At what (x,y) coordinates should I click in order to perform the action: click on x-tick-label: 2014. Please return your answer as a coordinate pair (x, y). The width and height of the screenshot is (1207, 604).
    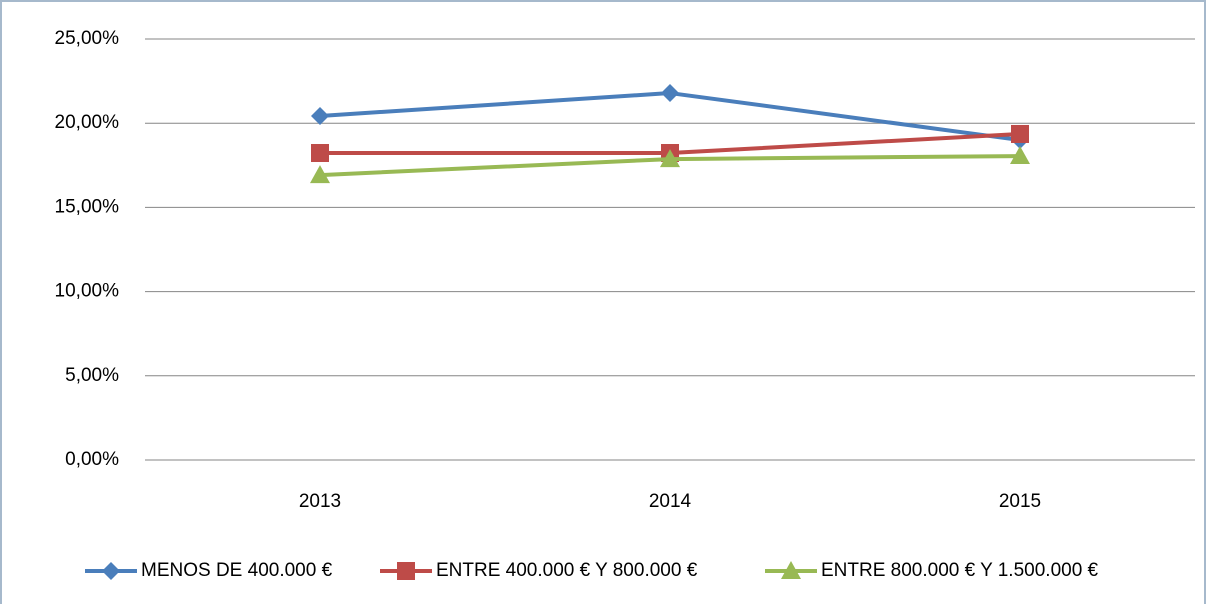
    Looking at the image, I should click on (670, 501).